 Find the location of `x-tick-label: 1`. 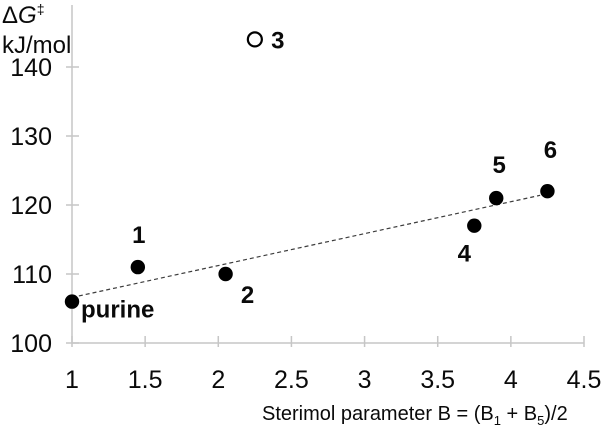

x-tick-label: 1 is located at coordinates (72, 380).